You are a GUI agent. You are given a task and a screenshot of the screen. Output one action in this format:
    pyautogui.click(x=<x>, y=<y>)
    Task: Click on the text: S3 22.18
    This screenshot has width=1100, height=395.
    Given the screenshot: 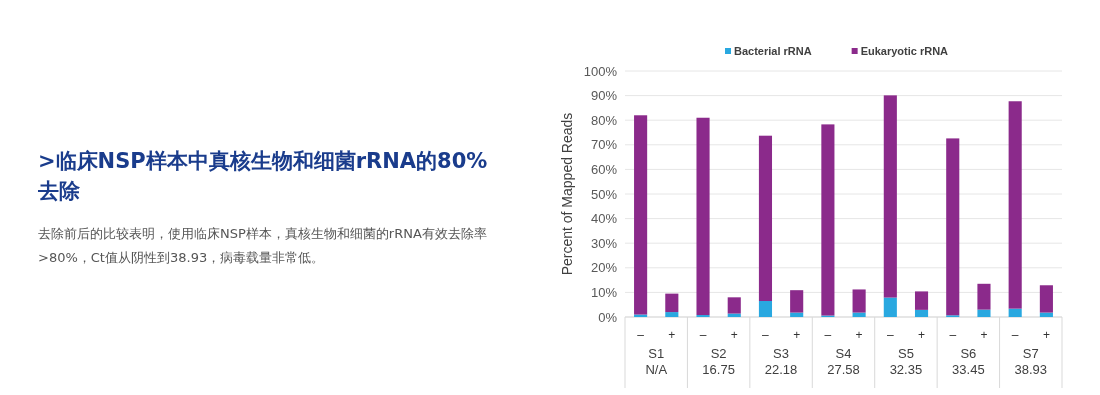 What is the action you would take?
    pyautogui.click(x=781, y=361)
    